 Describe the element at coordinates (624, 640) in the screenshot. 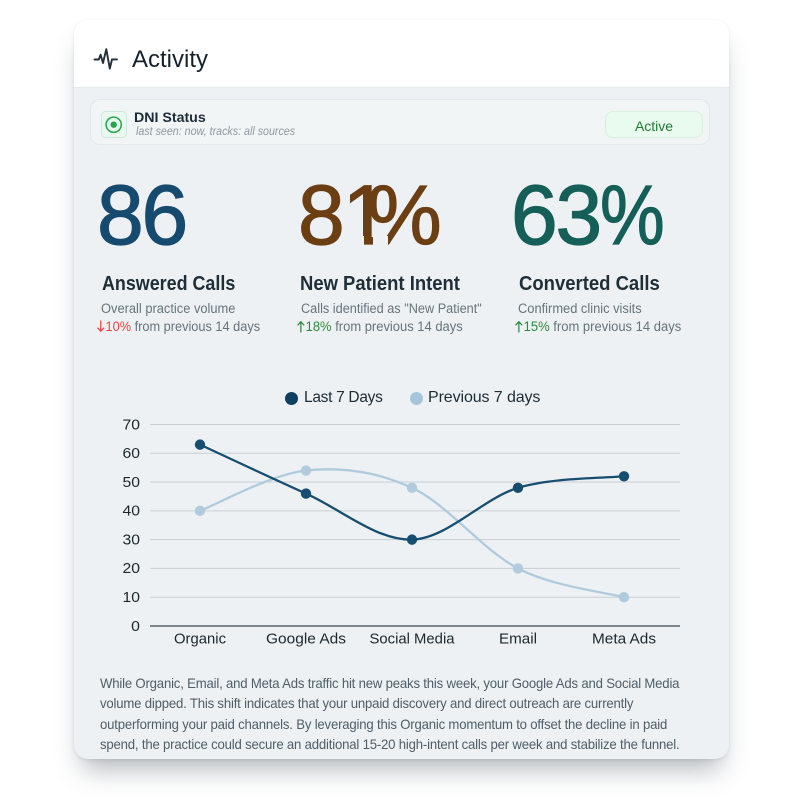

I see `svg-text: Meta Ads` at that location.